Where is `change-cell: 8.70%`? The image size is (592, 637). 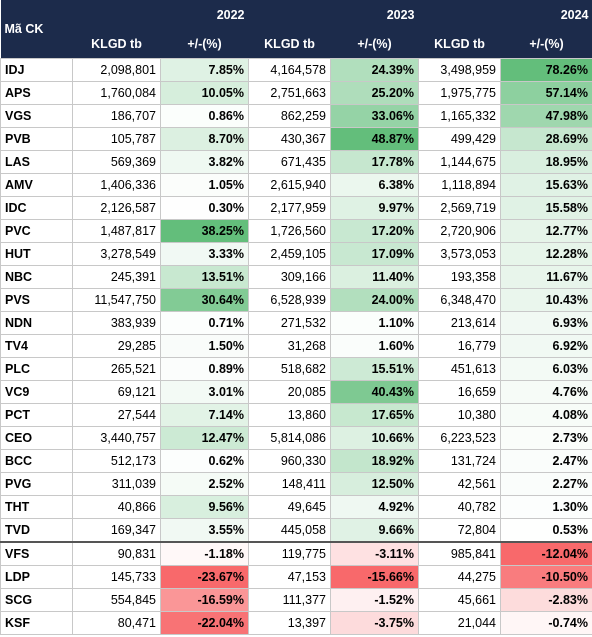
change-cell: 8.70% is located at coordinates (204, 139).